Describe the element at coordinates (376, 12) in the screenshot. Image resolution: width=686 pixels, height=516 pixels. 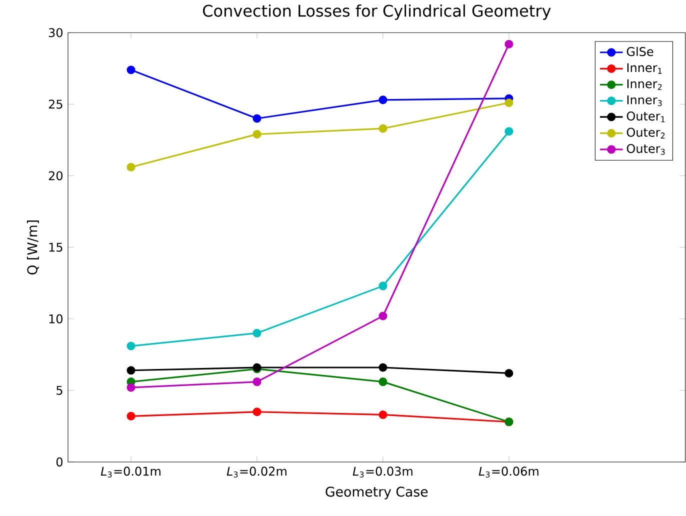
I see `chart-title: Convection Losses for Cylindrical Geometry` at that location.